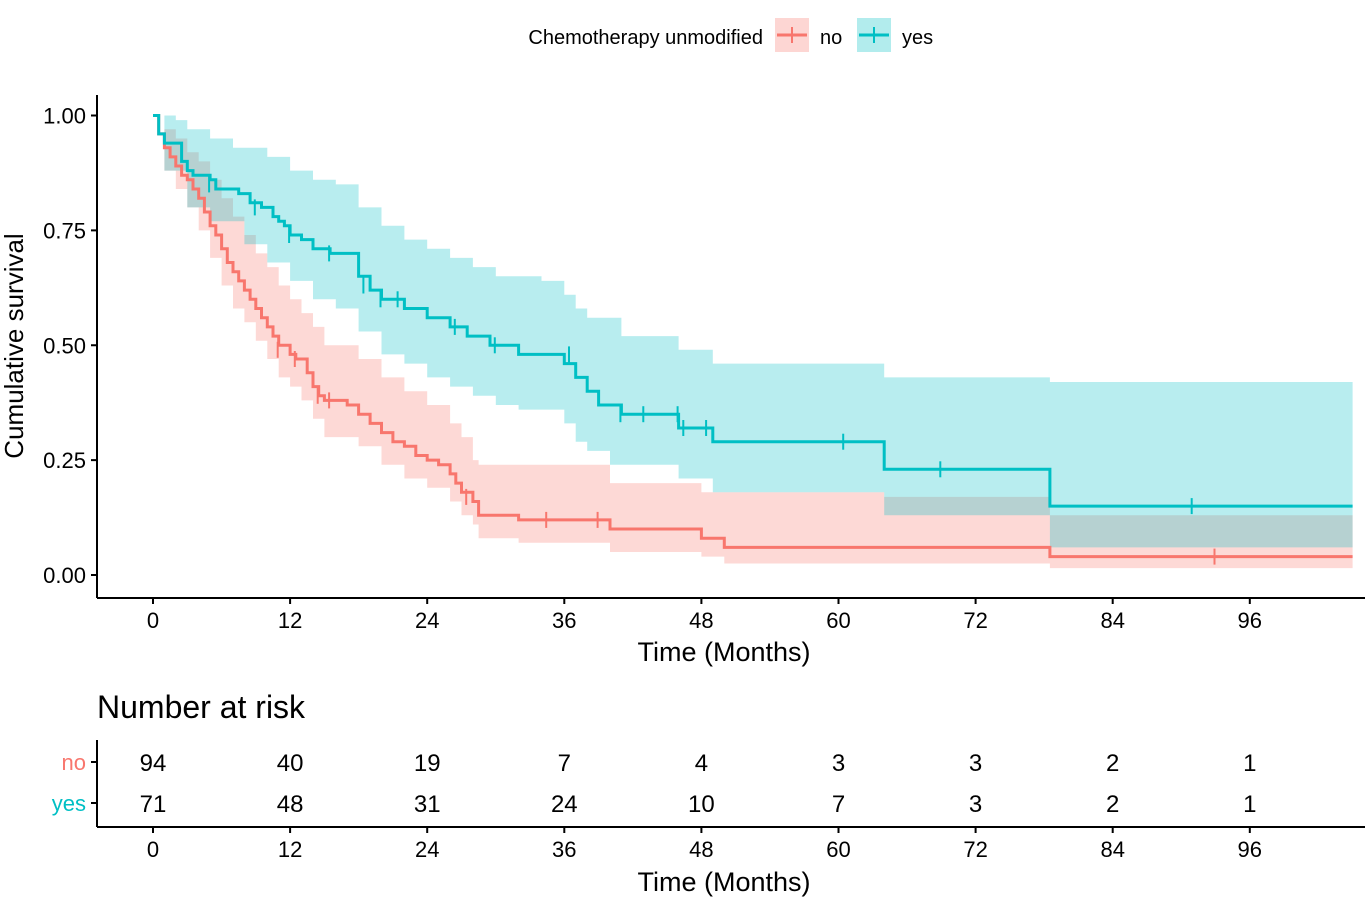 The height and width of the screenshot is (908, 1365). I want to click on risk-count-no: 19, so click(427, 763).